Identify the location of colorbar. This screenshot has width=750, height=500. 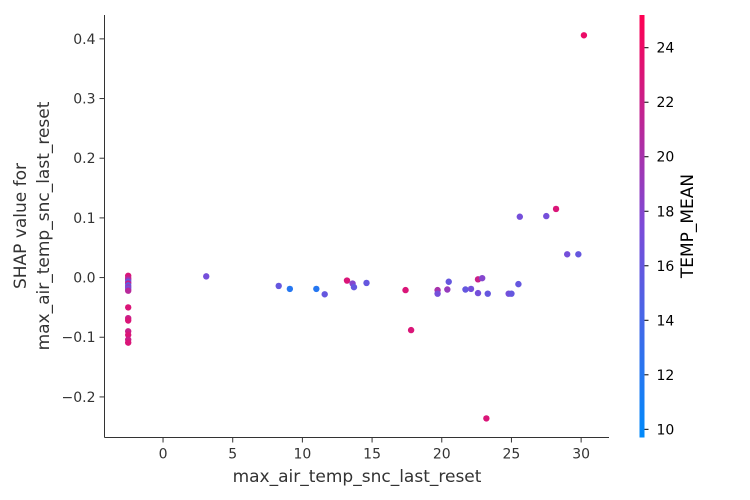
(642, 226).